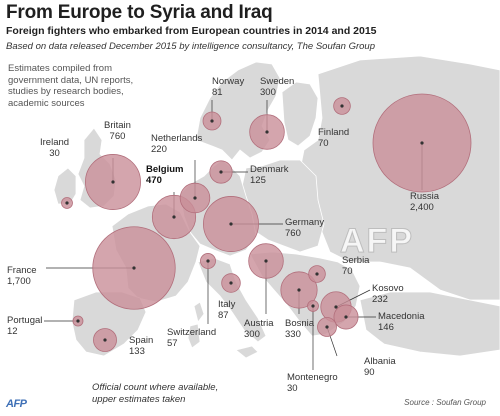 The height and width of the screenshot is (416, 500). Describe the element at coordinates (377, 241) in the screenshot. I see `afp-watermark: AFP` at that location.